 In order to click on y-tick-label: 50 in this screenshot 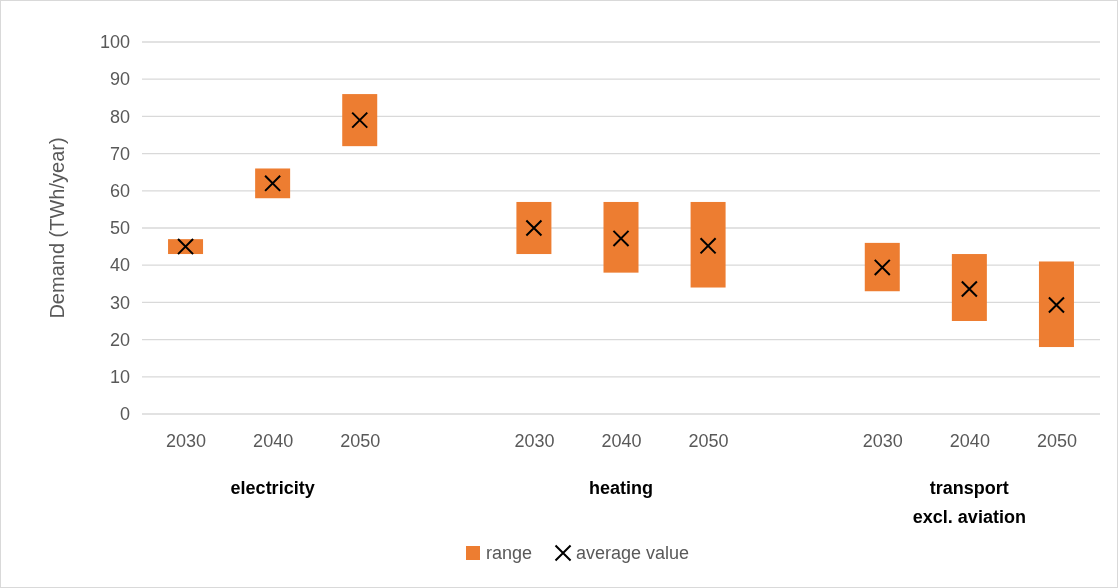, I will do `click(119, 228)`.